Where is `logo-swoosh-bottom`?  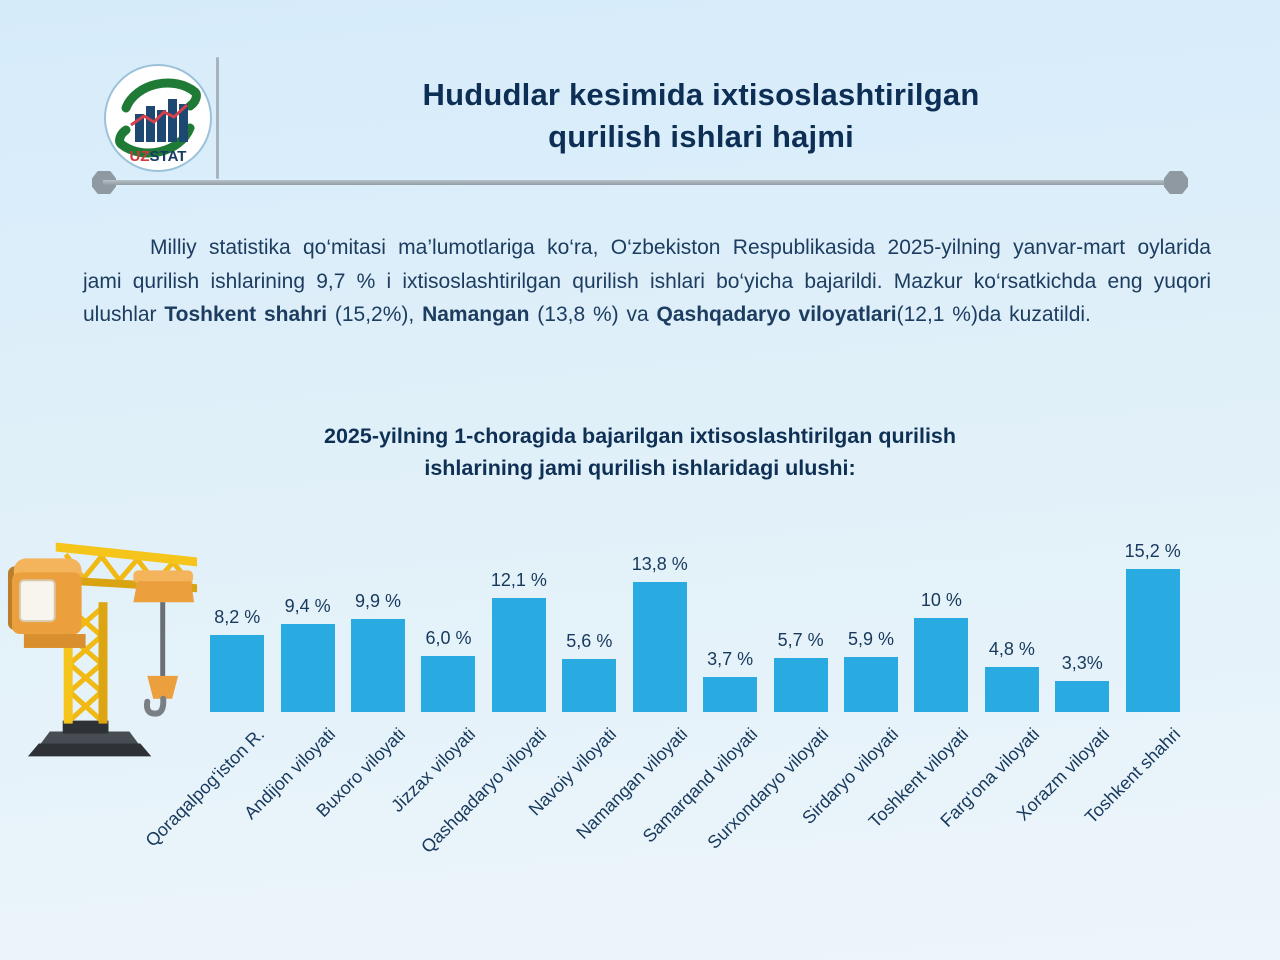 logo-swoosh-bottom is located at coordinates (155, 140).